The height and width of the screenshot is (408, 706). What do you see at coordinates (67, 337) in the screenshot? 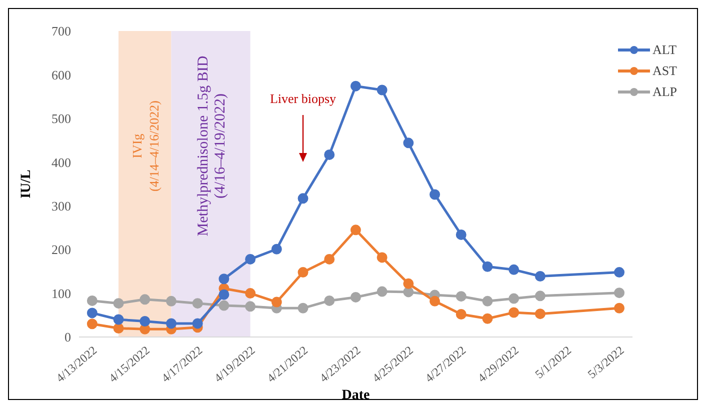
I see `y-tick-label: 0` at bounding box center [67, 337].